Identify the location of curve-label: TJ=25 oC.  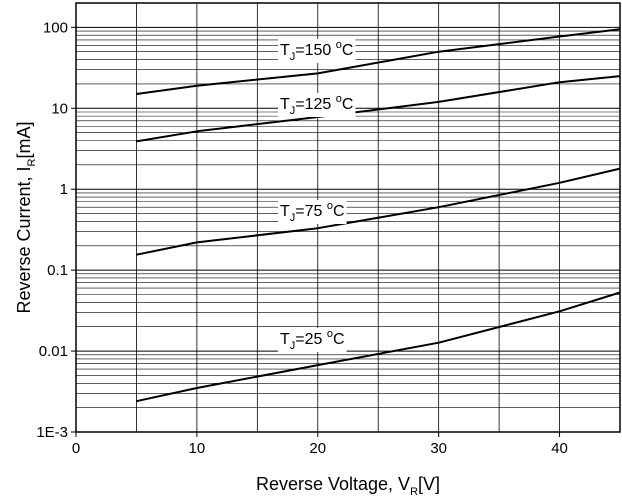
(312, 340).